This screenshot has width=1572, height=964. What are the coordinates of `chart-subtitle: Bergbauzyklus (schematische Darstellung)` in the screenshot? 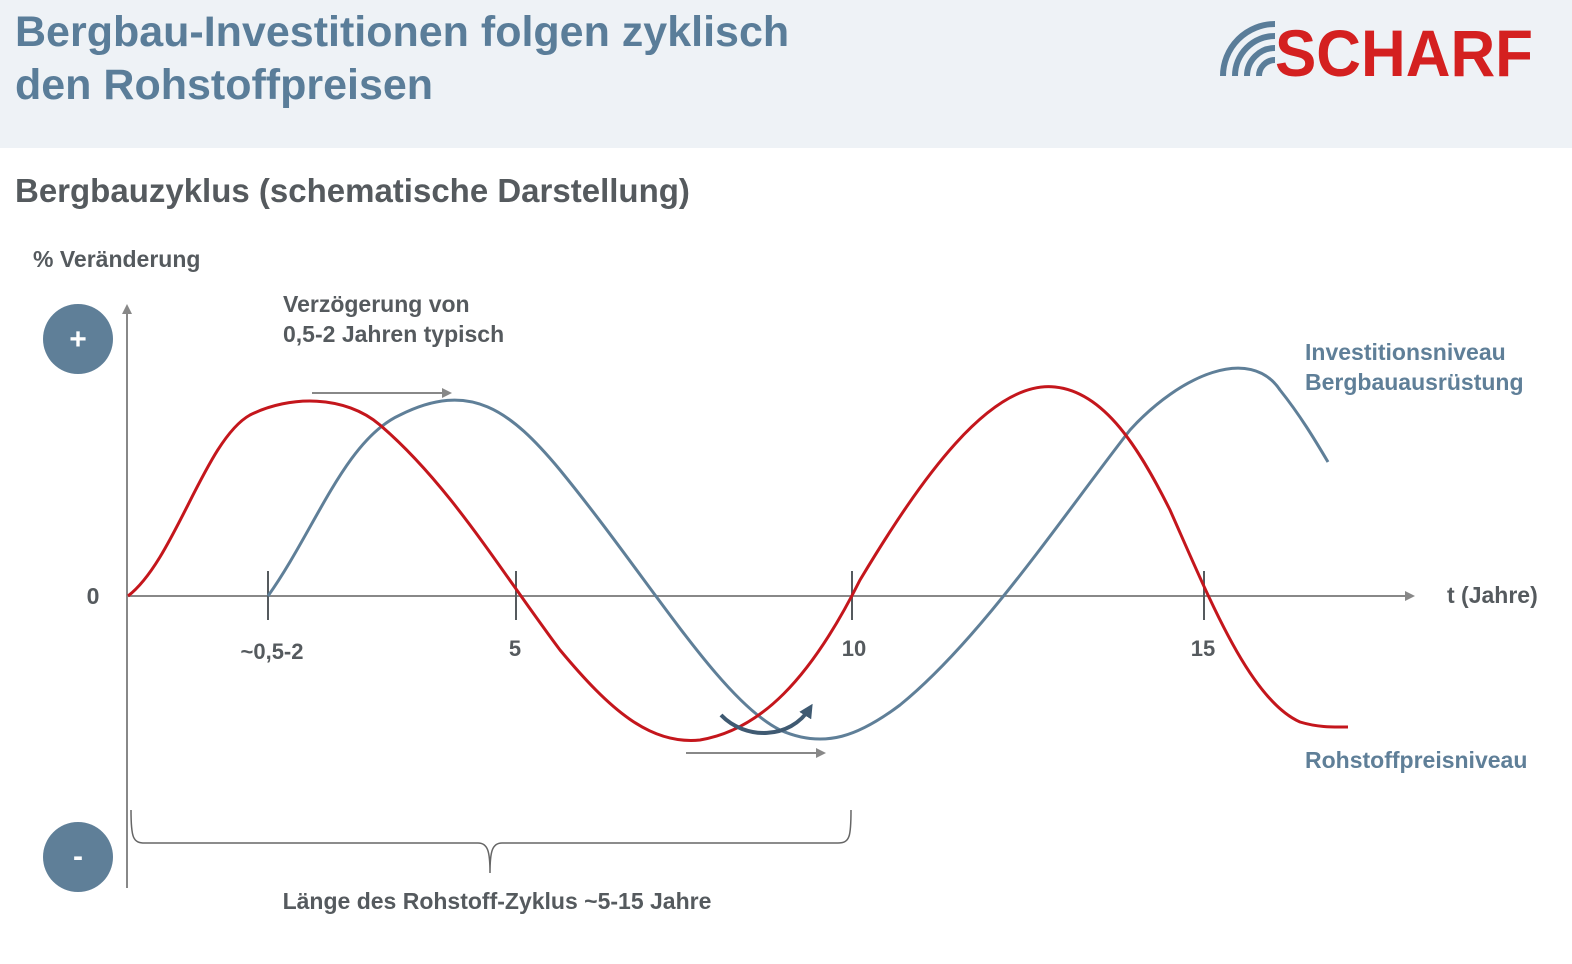 It's located at (352, 190).